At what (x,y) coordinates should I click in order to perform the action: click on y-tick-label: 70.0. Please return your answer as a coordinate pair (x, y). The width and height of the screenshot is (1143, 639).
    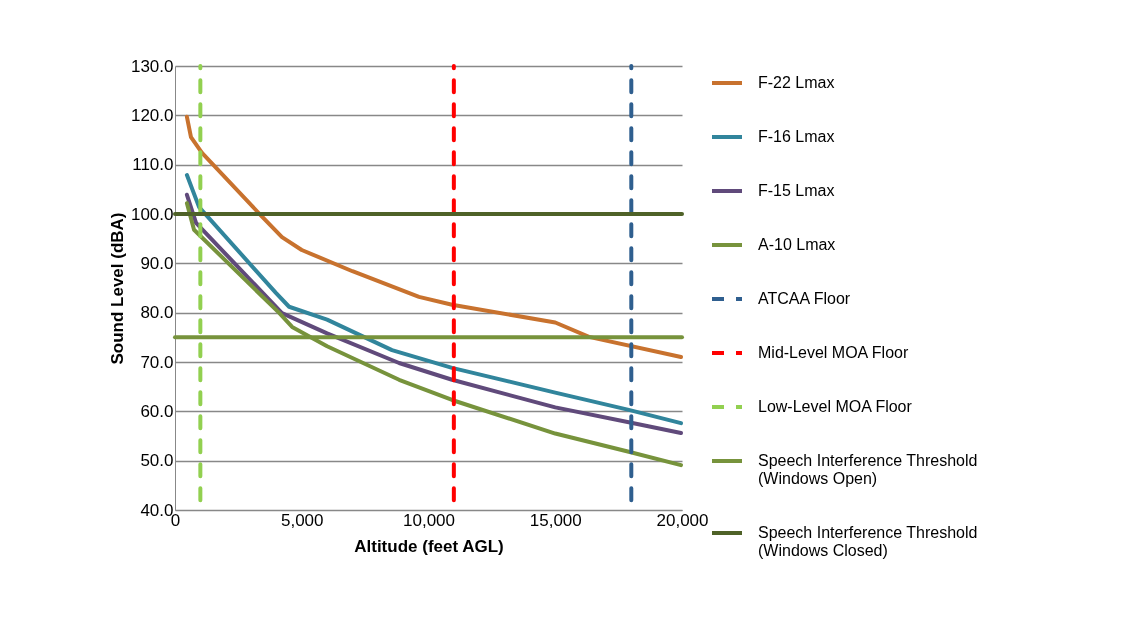
    Looking at the image, I should click on (157, 362).